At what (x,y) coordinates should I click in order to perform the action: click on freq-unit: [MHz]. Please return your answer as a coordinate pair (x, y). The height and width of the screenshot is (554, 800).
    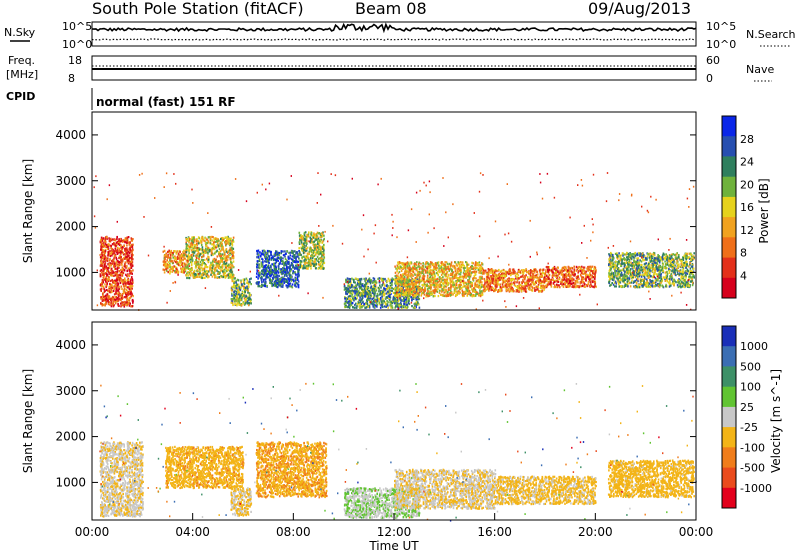
    Looking at the image, I should click on (22, 74).